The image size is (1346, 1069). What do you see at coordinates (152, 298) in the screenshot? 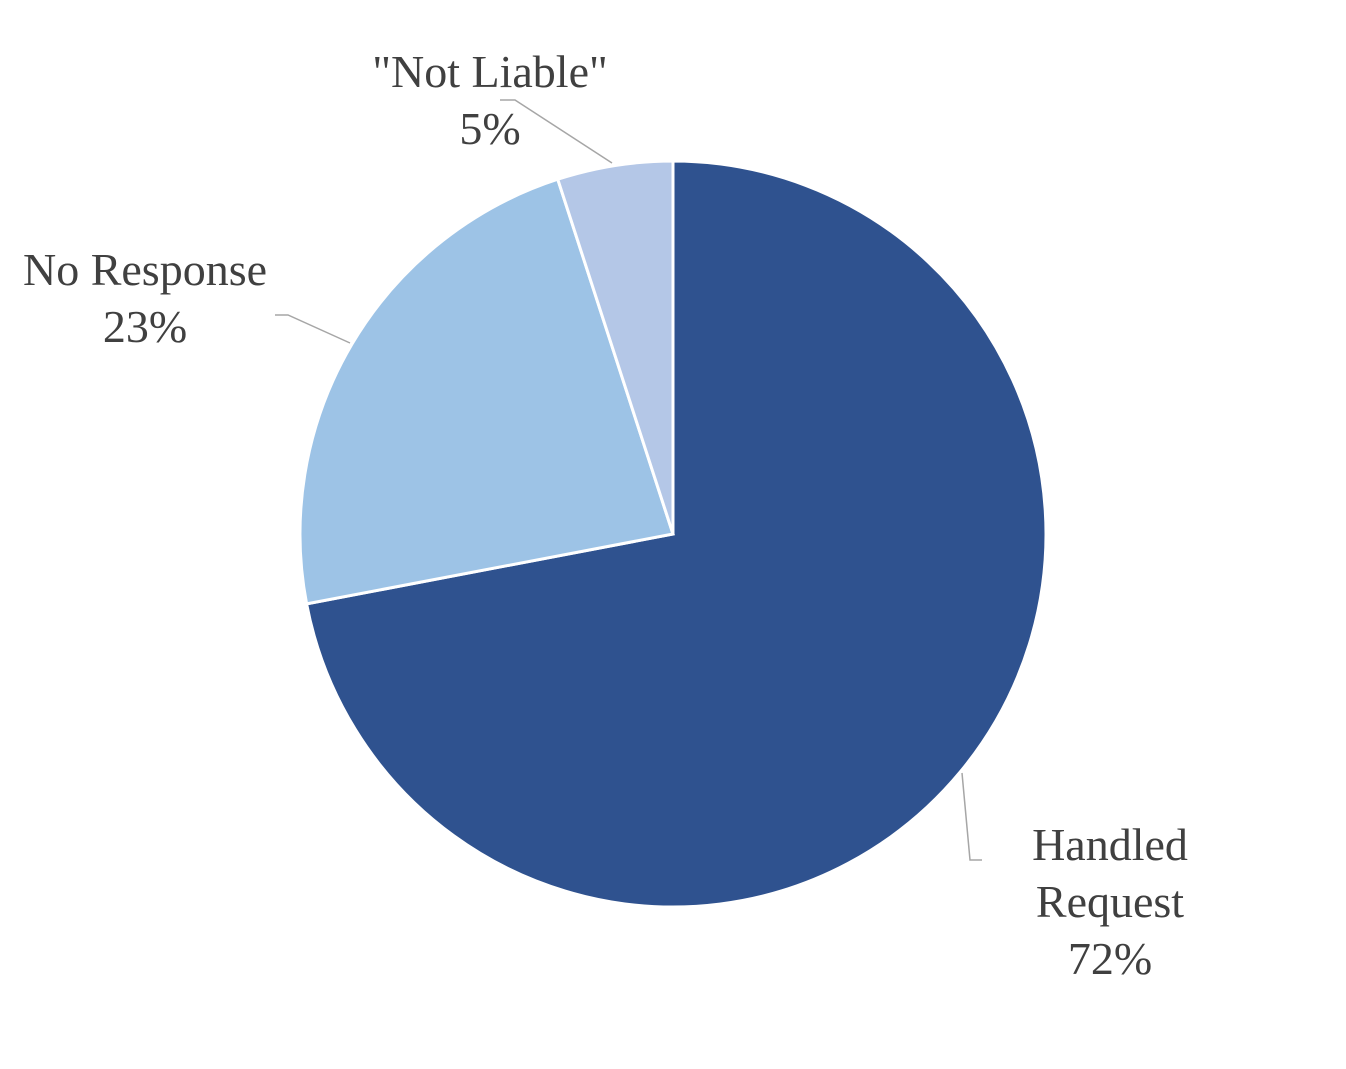
I see `data-label: No Response 23%` at bounding box center [152, 298].